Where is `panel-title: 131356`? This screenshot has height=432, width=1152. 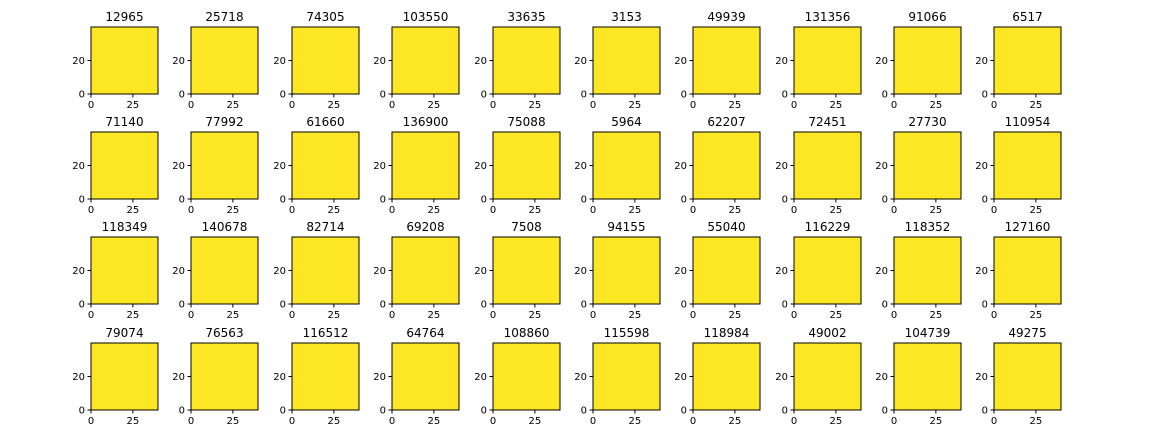
panel-title: 131356 is located at coordinates (828, 17).